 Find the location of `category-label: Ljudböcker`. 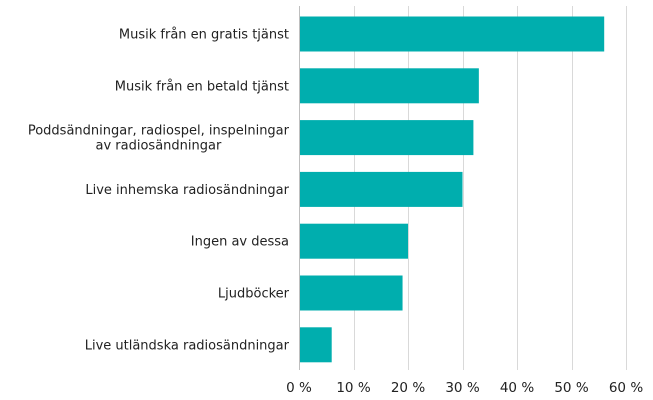

category-label: Ljudböcker is located at coordinates (254, 294).